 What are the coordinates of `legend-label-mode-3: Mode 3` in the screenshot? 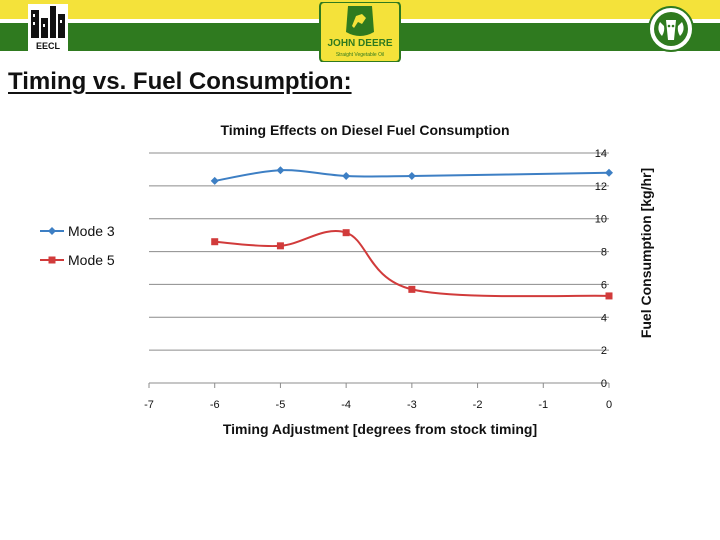 It's located at (91, 230).